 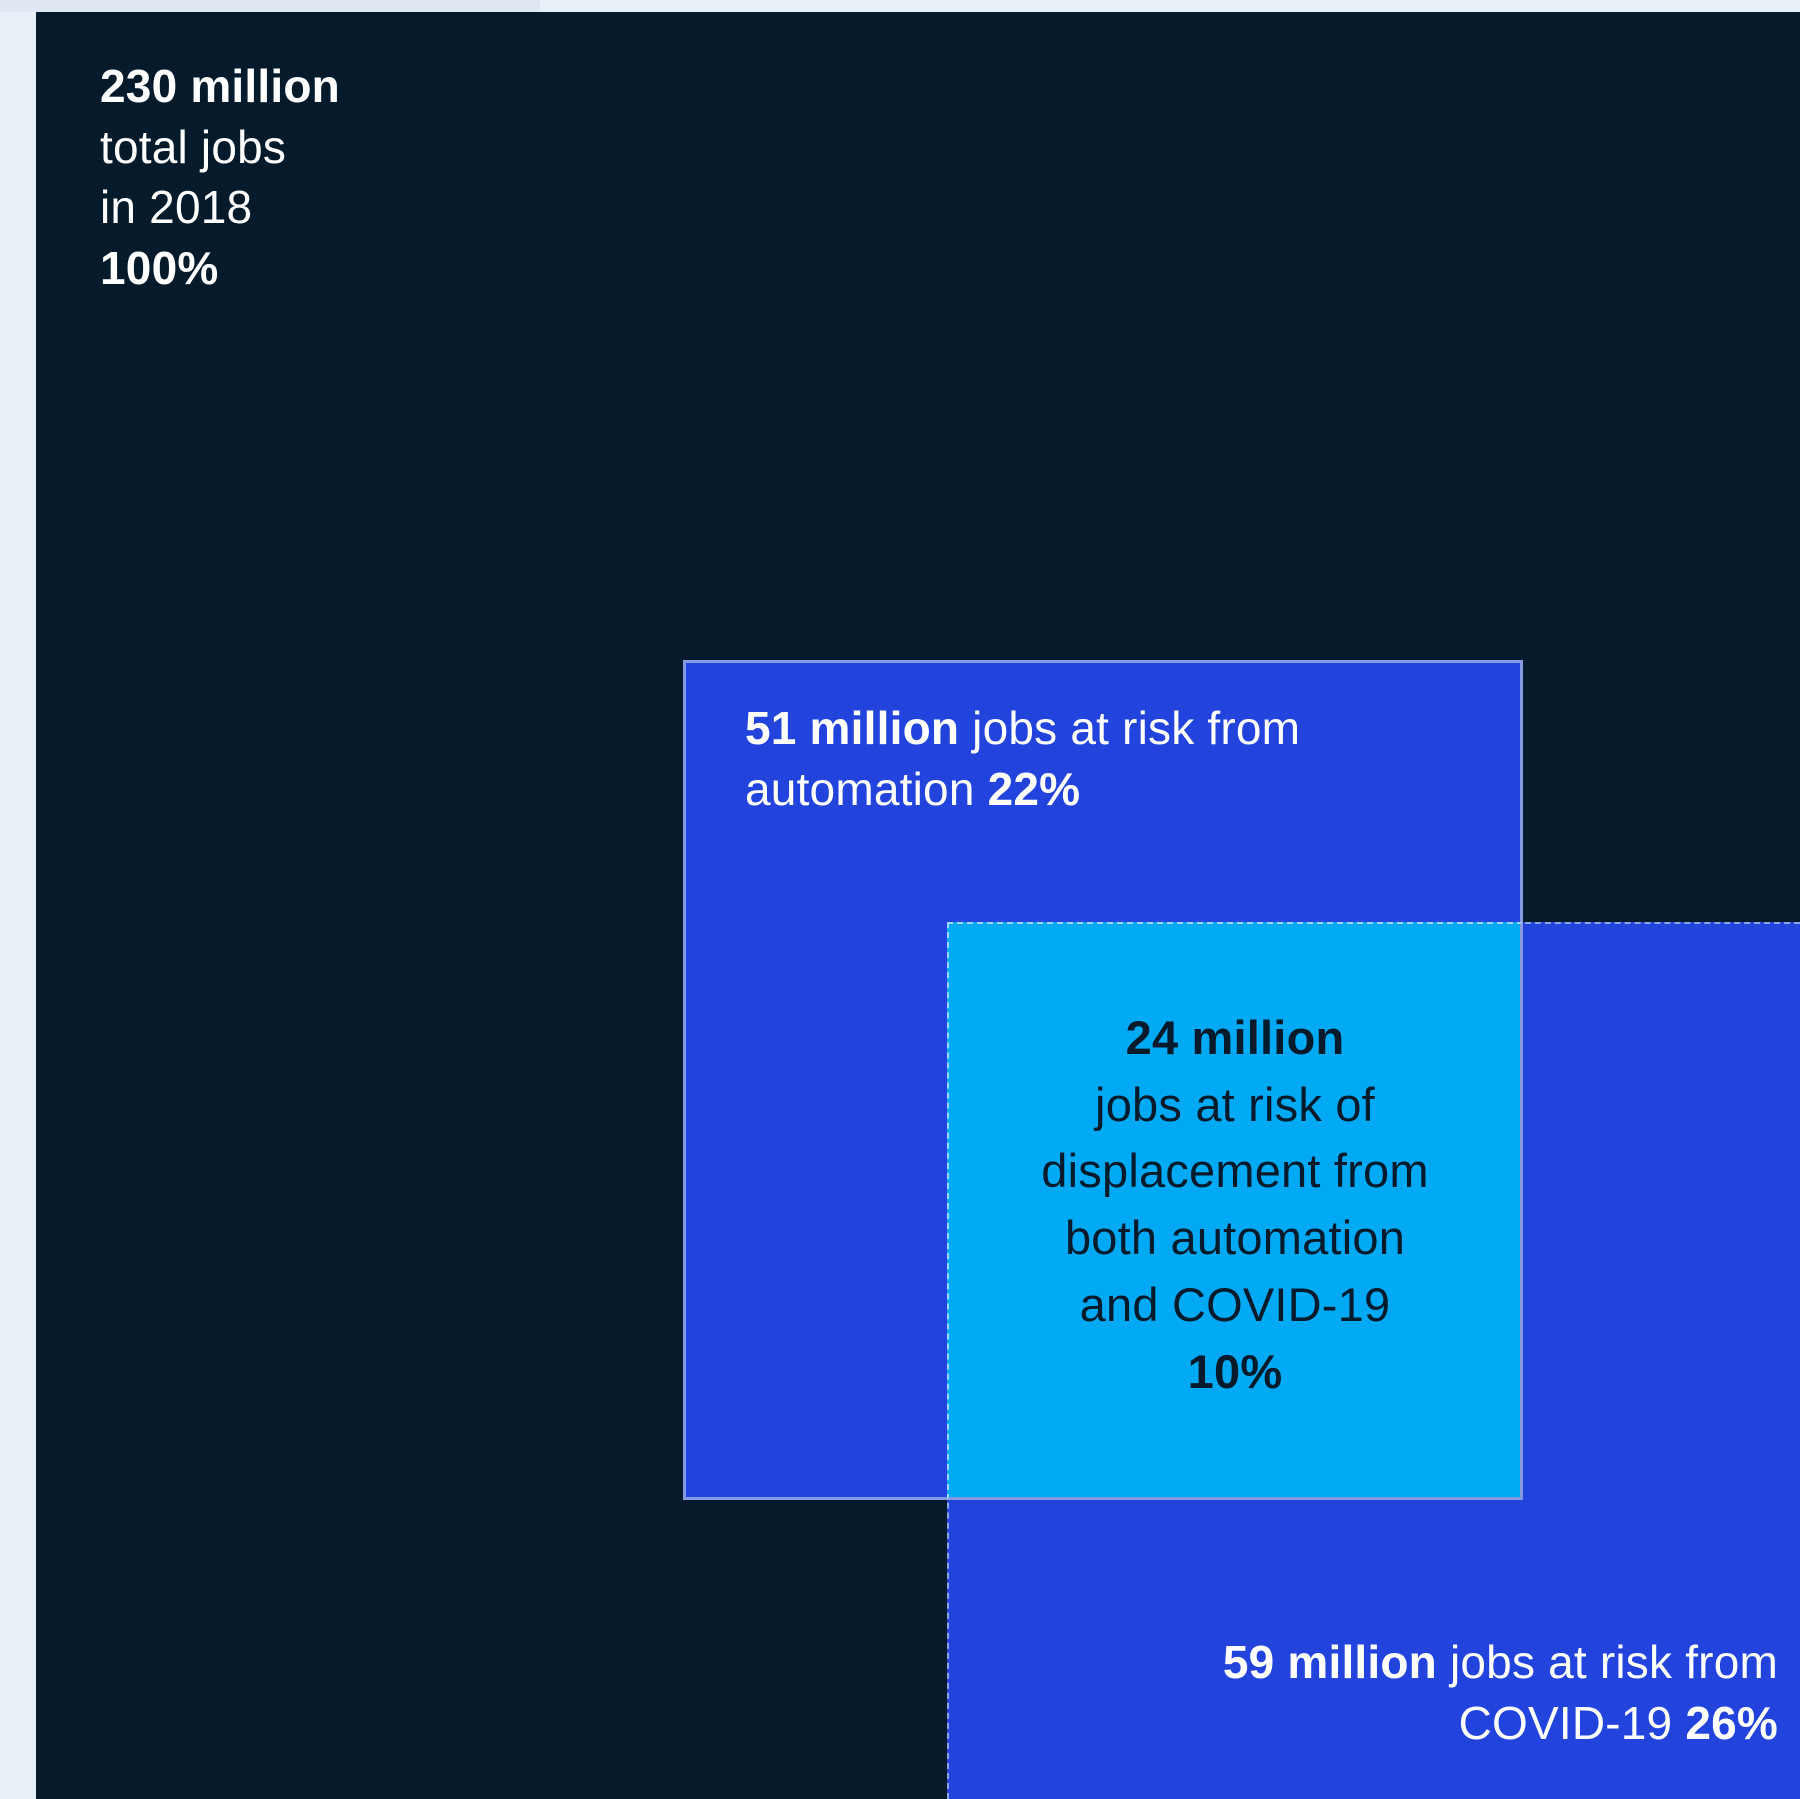 What do you see at coordinates (1023, 758) in the screenshot?
I see `automation-risk-text: jobs at risk from automation` at bounding box center [1023, 758].